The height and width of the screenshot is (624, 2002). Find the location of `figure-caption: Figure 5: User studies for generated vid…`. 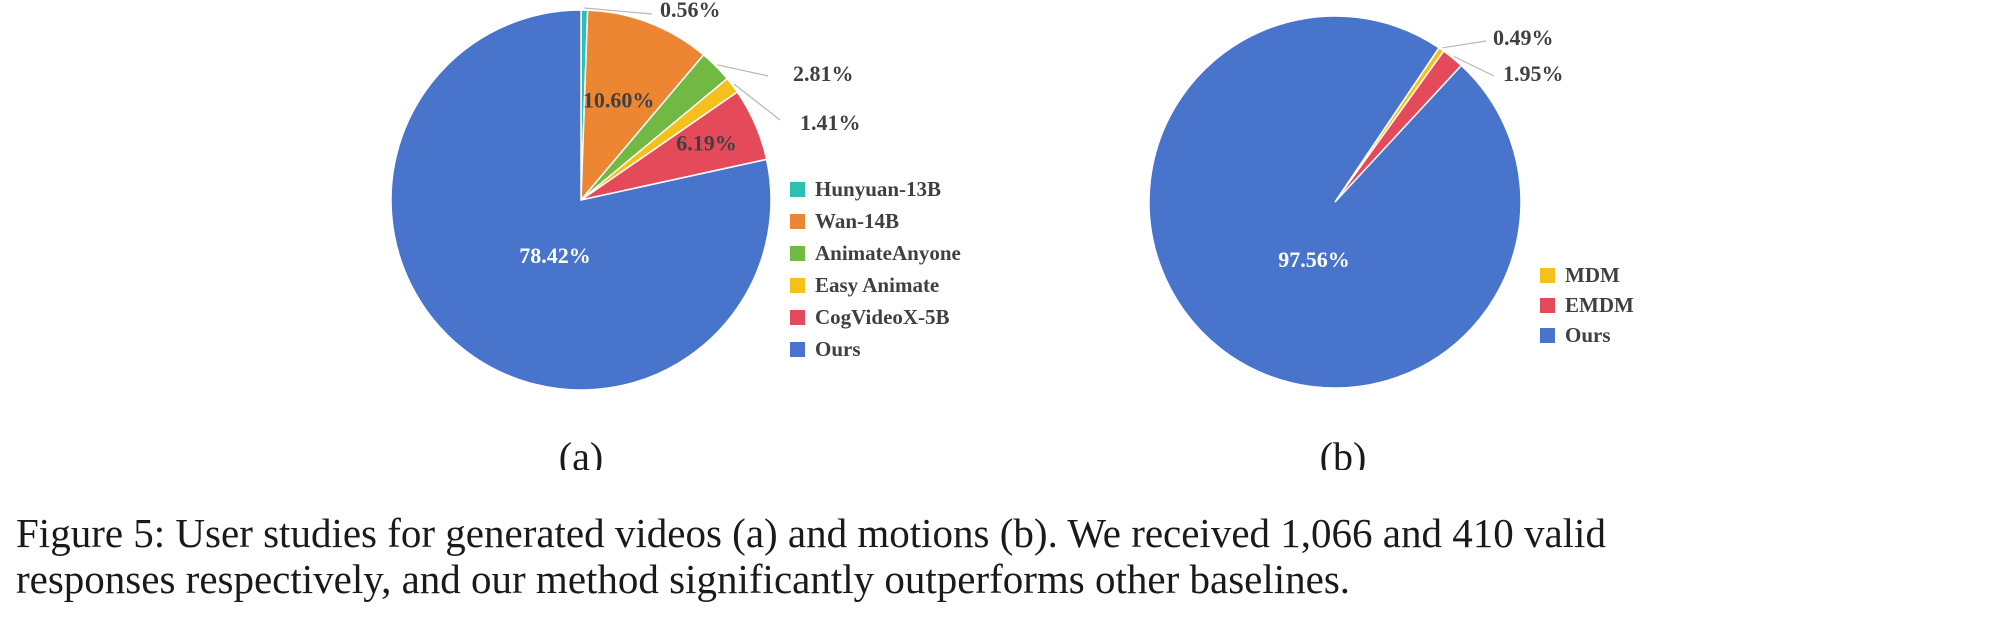

figure-caption: Figure 5: User studies for generated vid… is located at coordinates (1003, 556).